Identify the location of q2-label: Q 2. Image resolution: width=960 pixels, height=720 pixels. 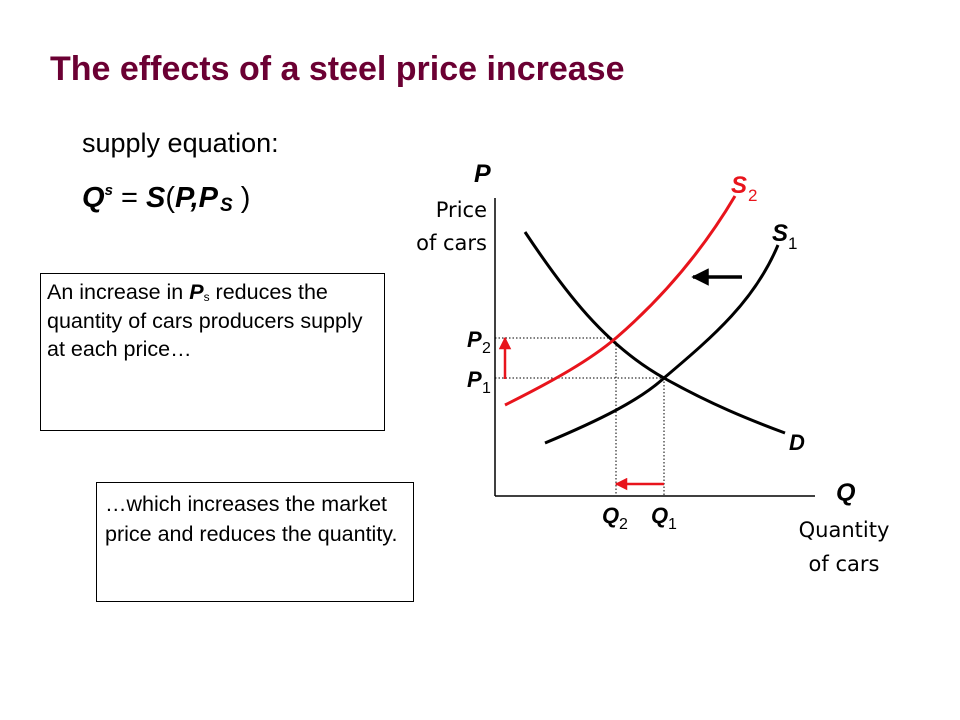
(615, 518).